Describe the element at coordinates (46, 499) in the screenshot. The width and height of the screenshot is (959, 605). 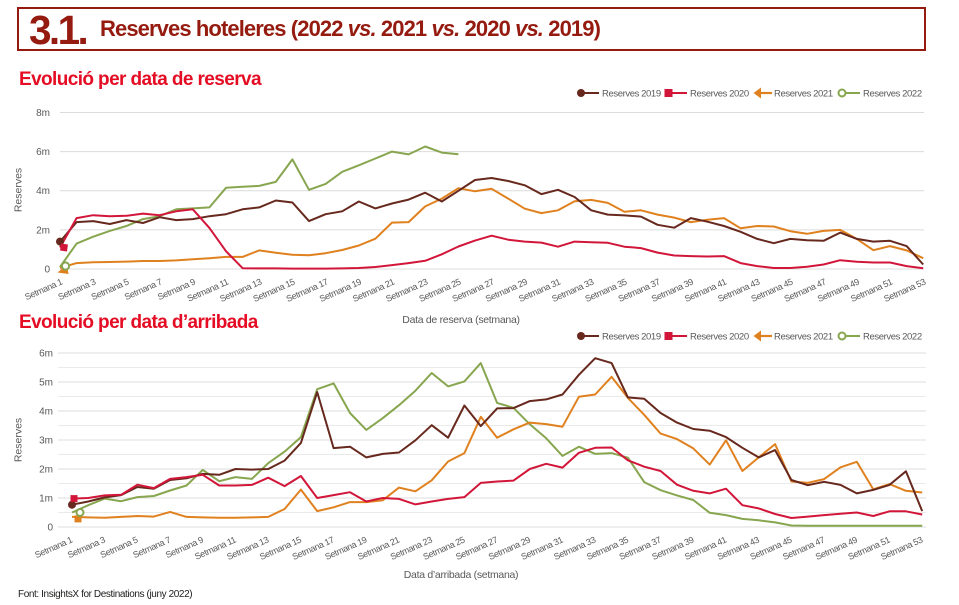
I see `svg-text: 1m` at that location.